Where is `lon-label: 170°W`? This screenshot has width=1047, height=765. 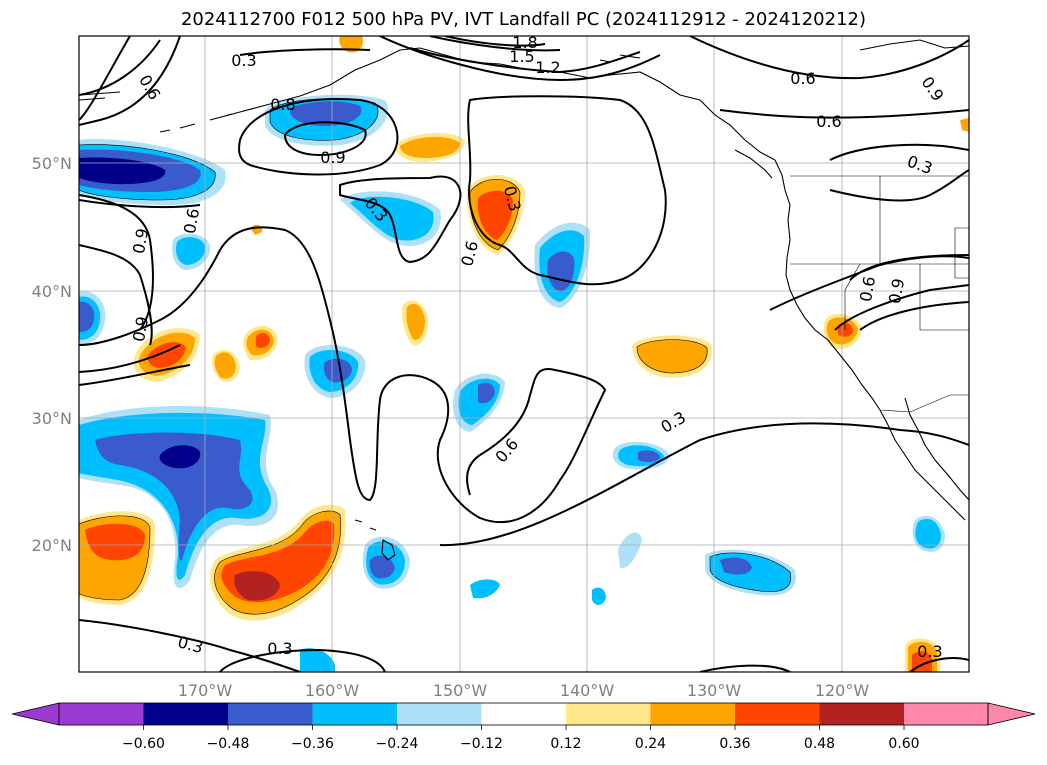
lon-label: 170°W is located at coordinates (205, 690).